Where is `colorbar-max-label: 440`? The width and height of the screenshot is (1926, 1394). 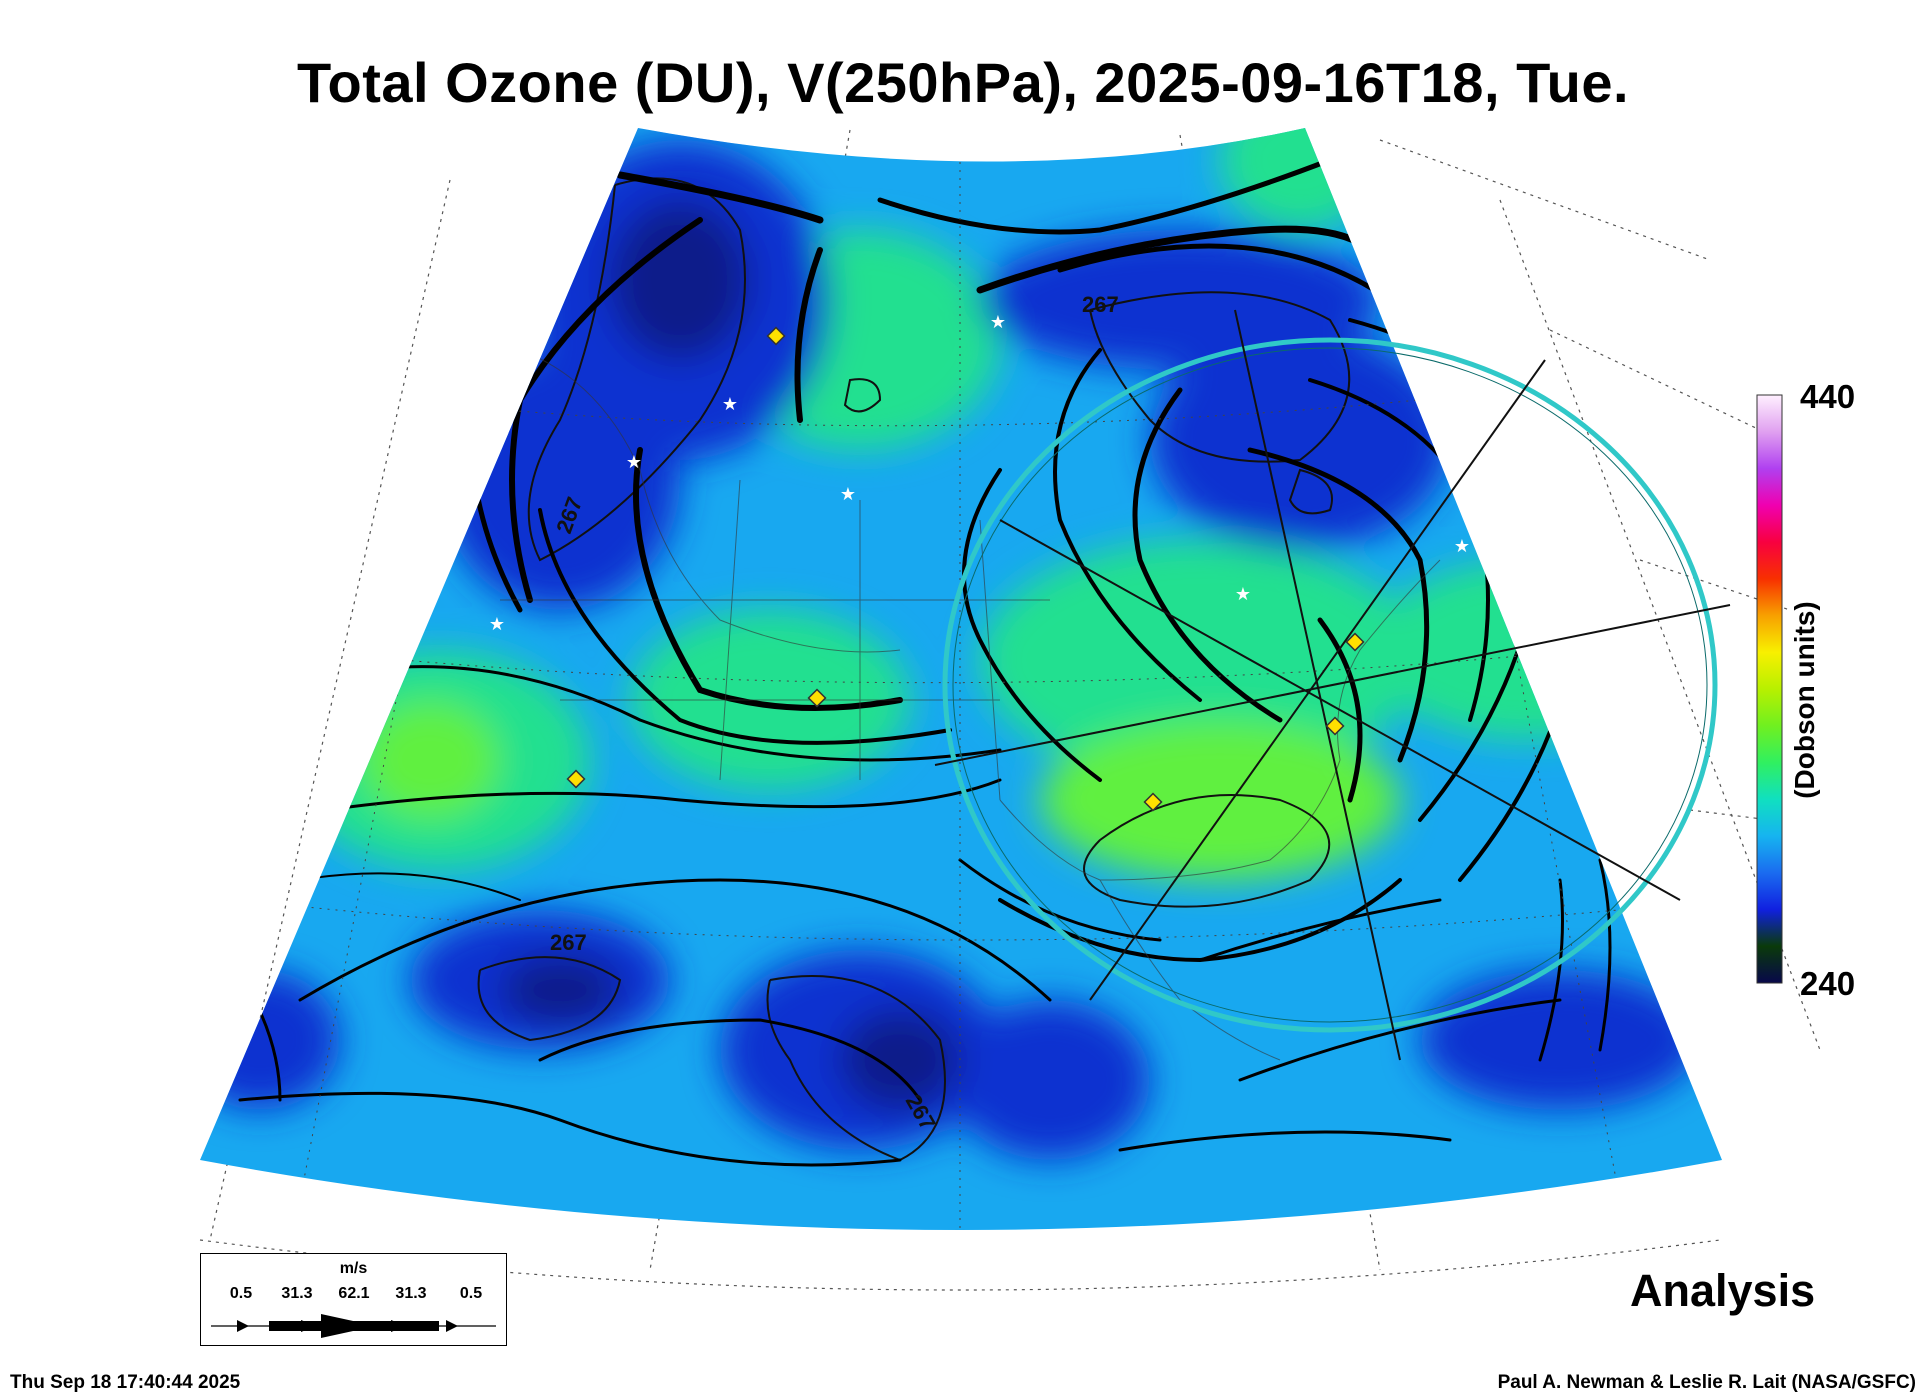 colorbar-max-label: 440 is located at coordinates (1828, 396).